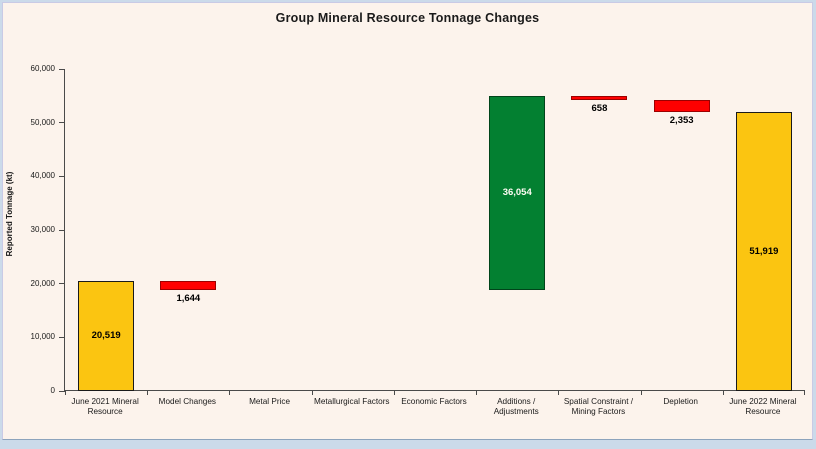  I want to click on category-label: Additions / Adjustments, so click(516, 407).